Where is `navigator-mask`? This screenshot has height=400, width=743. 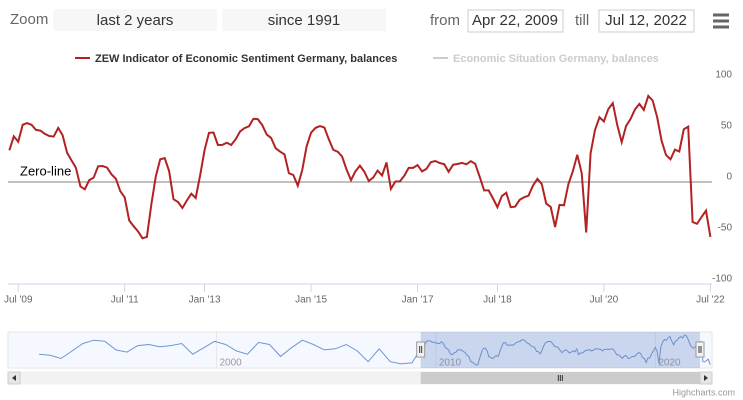
navigator-mask is located at coordinates (560, 350).